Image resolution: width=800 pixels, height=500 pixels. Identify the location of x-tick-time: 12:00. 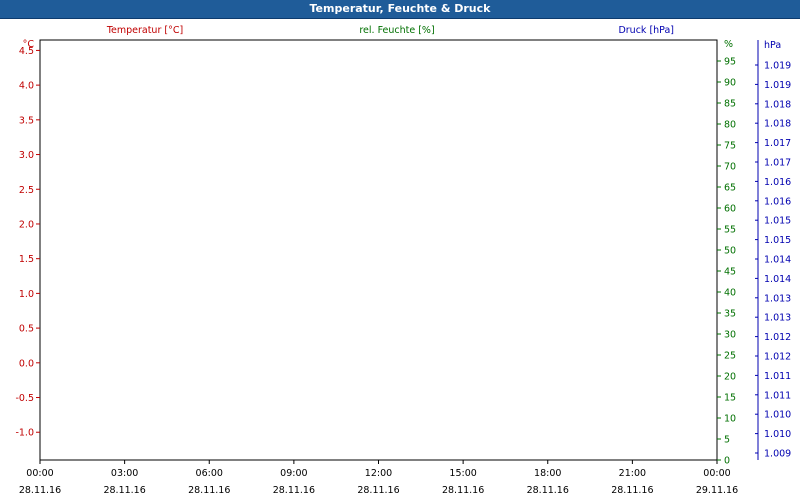
(378, 473).